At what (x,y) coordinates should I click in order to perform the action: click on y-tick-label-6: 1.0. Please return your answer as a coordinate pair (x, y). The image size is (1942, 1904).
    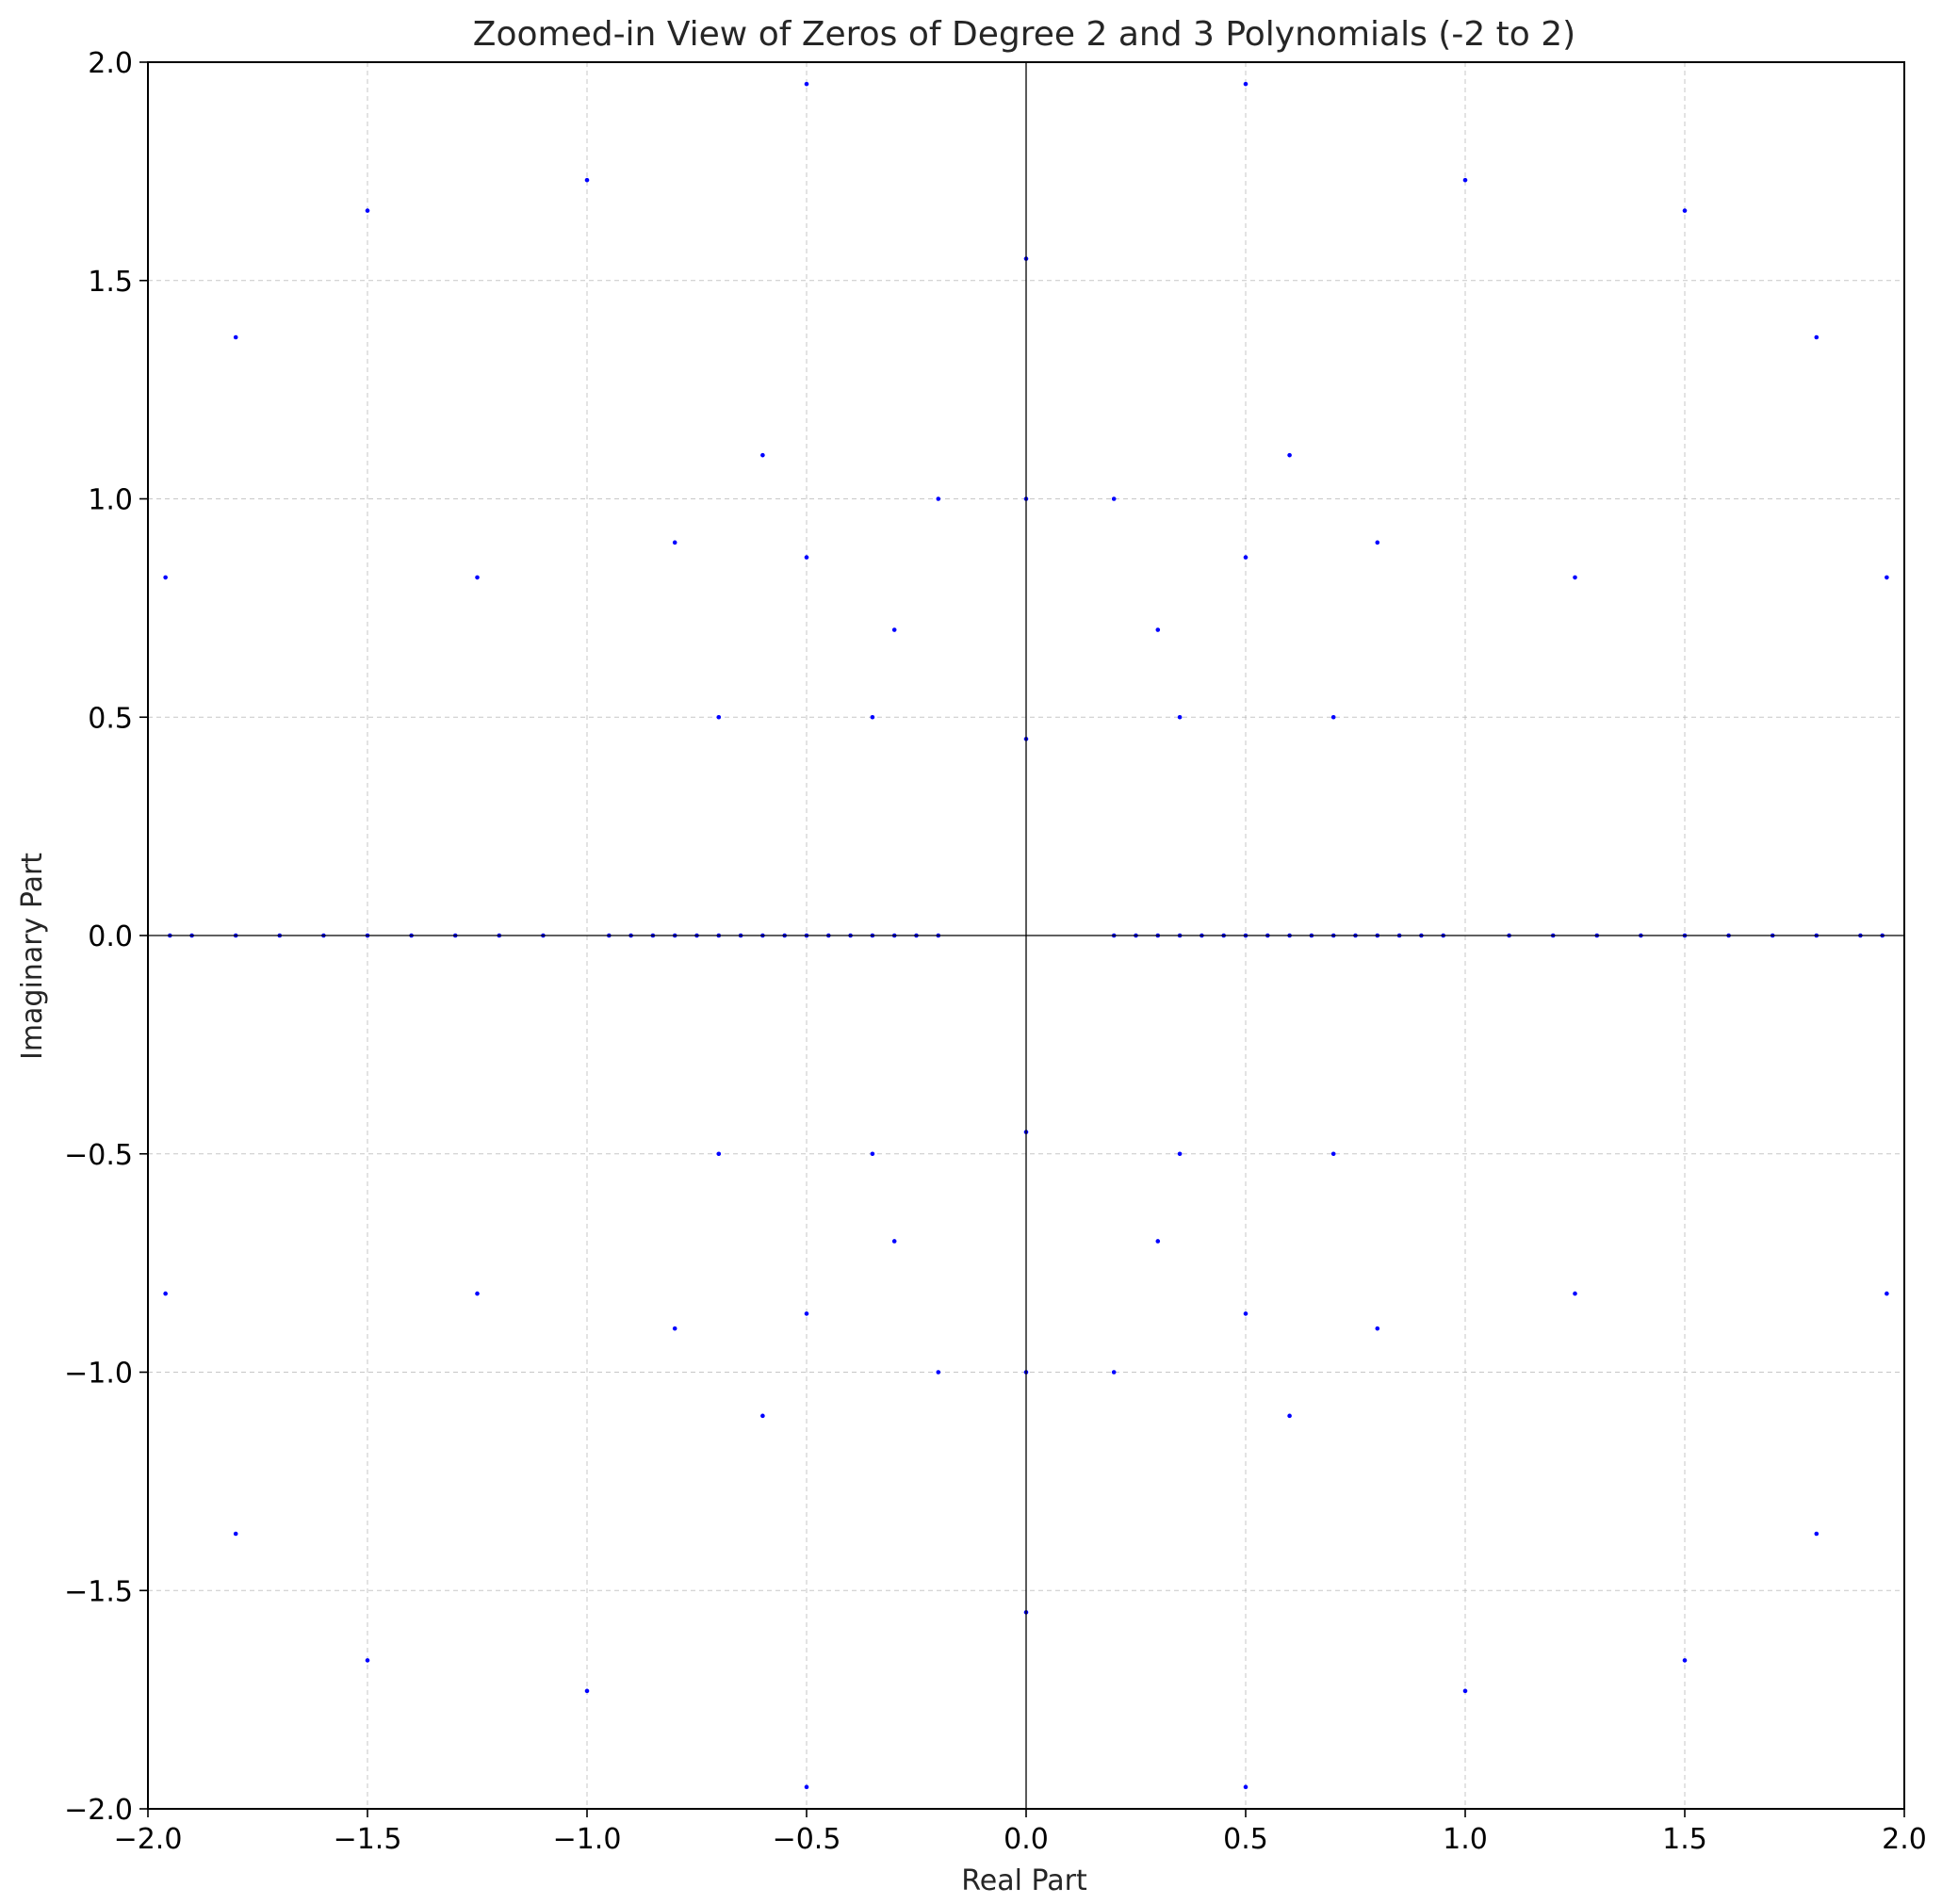
    Looking at the image, I should click on (111, 500).